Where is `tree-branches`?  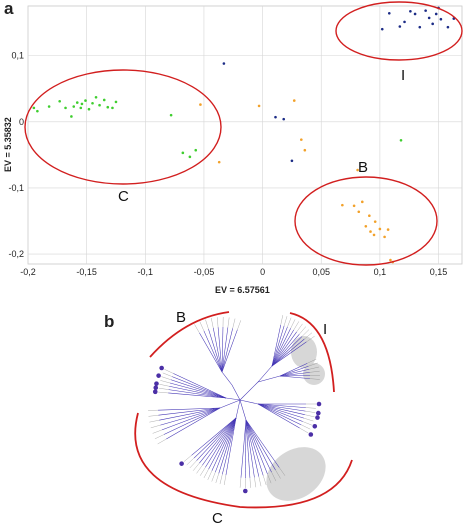 tree-branches is located at coordinates (234, 401).